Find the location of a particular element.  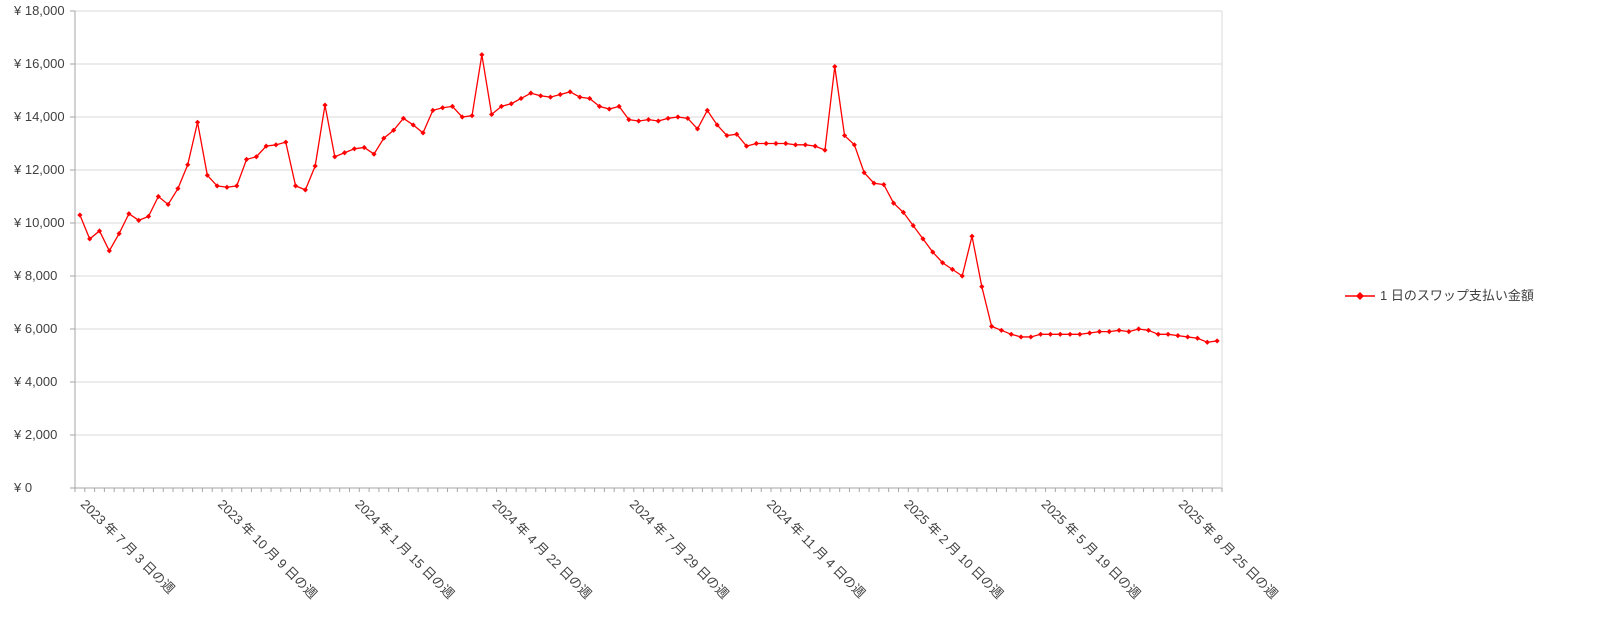

y-tick-label: ¥ 12,000 is located at coordinates (39, 169).